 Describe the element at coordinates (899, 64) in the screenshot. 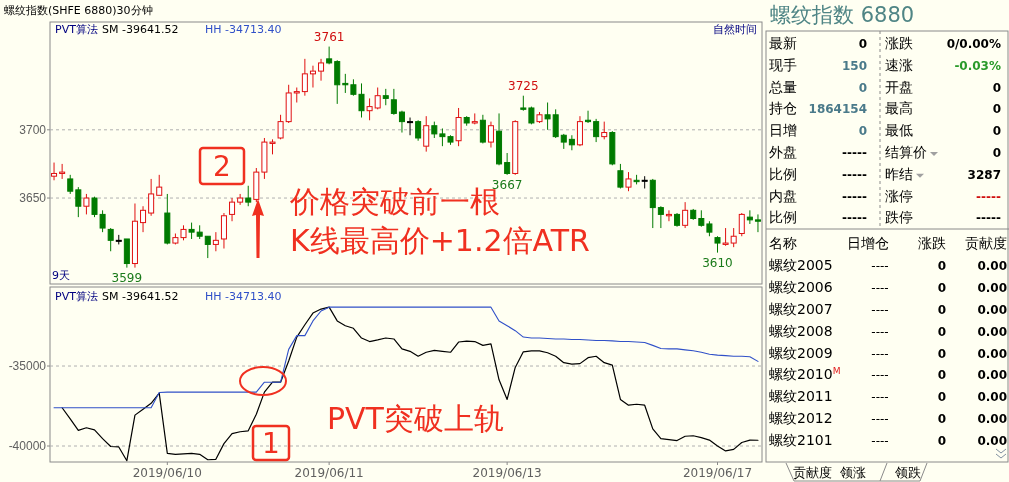

I see `text: 速涨` at that location.